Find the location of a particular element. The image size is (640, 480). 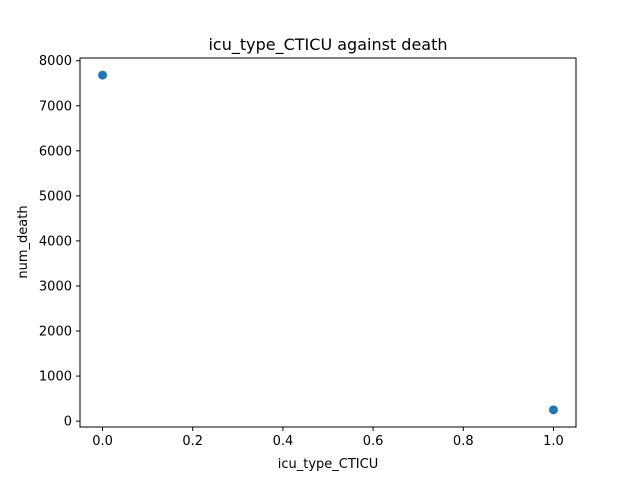

y-tick-label: 5000 is located at coordinates (55, 196).